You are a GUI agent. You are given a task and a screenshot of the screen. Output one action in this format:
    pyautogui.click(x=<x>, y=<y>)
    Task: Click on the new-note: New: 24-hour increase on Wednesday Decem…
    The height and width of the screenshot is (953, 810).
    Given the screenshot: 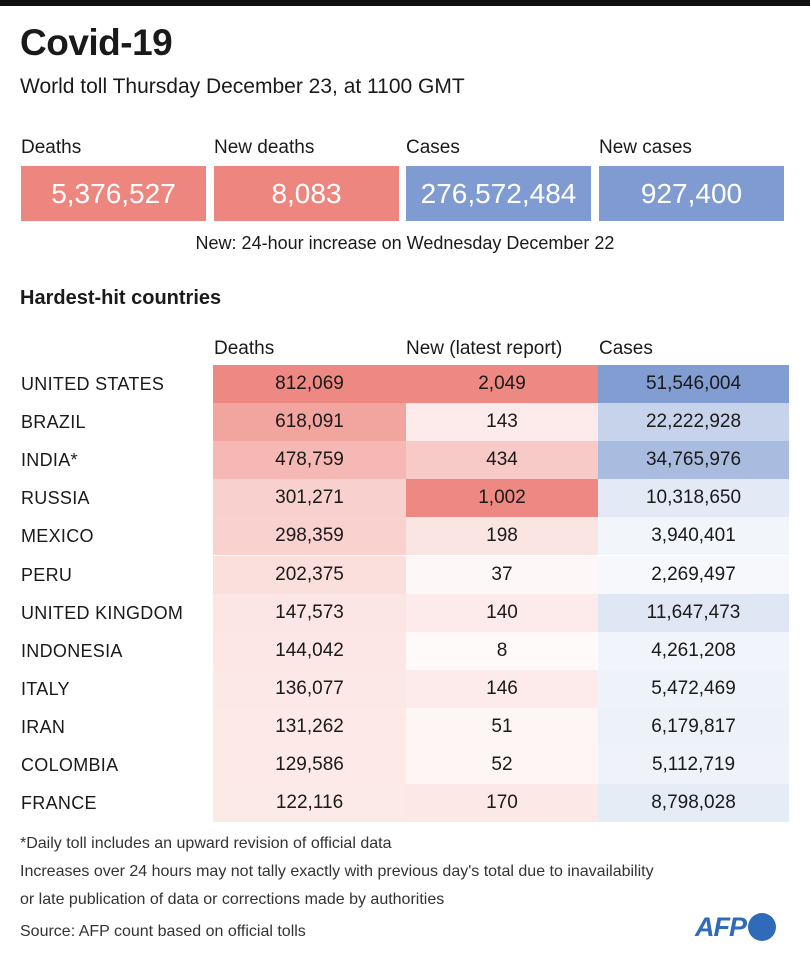 What is the action you would take?
    pyautogui.click(x=405, y=243)
    